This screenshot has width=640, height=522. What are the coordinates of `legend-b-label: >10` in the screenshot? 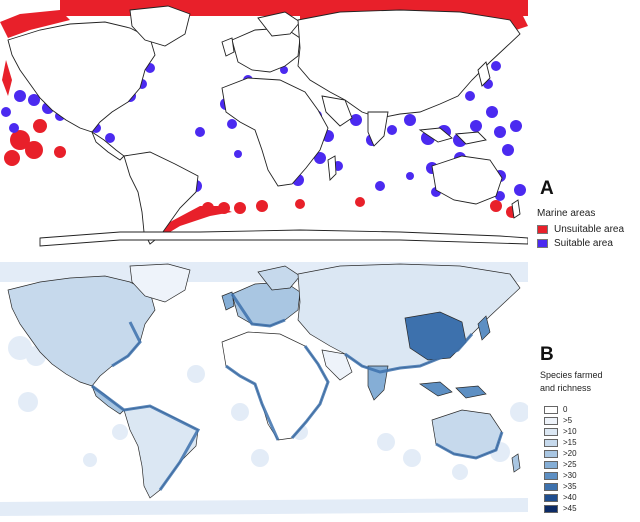 It's located at (570, 431).